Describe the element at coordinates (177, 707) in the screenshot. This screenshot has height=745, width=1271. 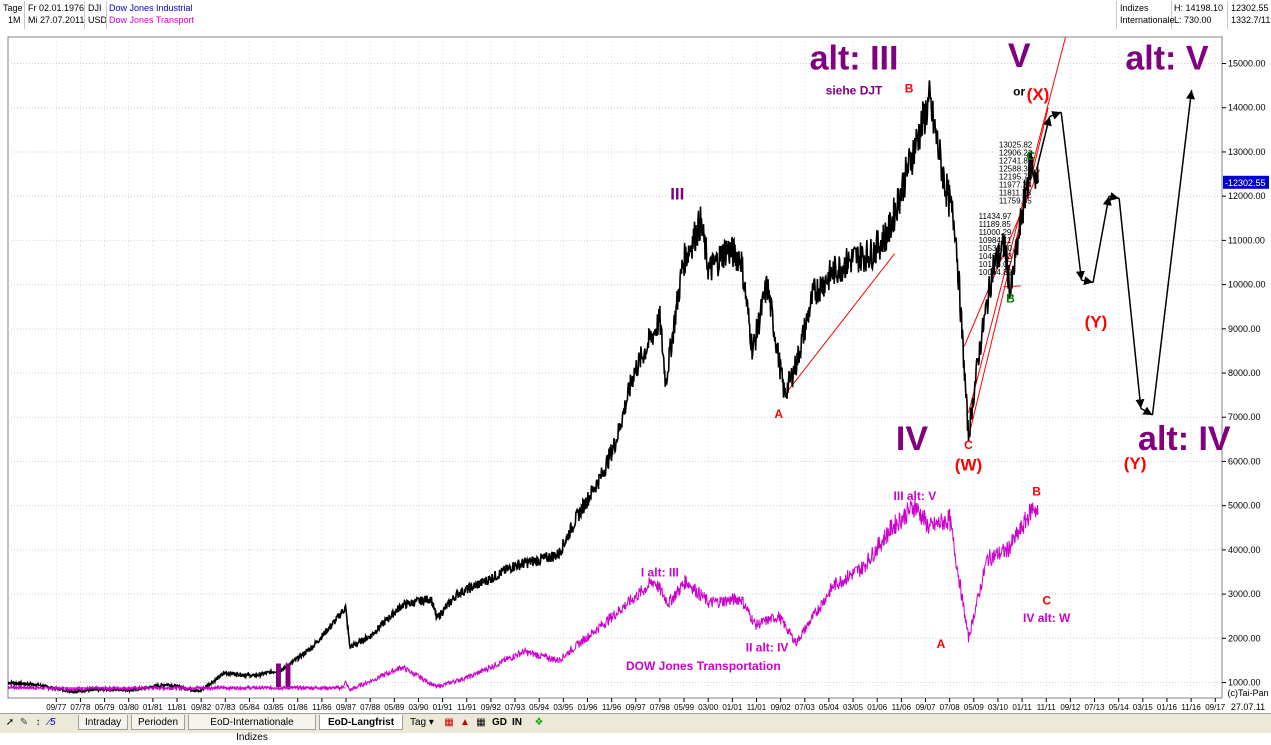
I see `x-tick-label: 11/81` at that location.